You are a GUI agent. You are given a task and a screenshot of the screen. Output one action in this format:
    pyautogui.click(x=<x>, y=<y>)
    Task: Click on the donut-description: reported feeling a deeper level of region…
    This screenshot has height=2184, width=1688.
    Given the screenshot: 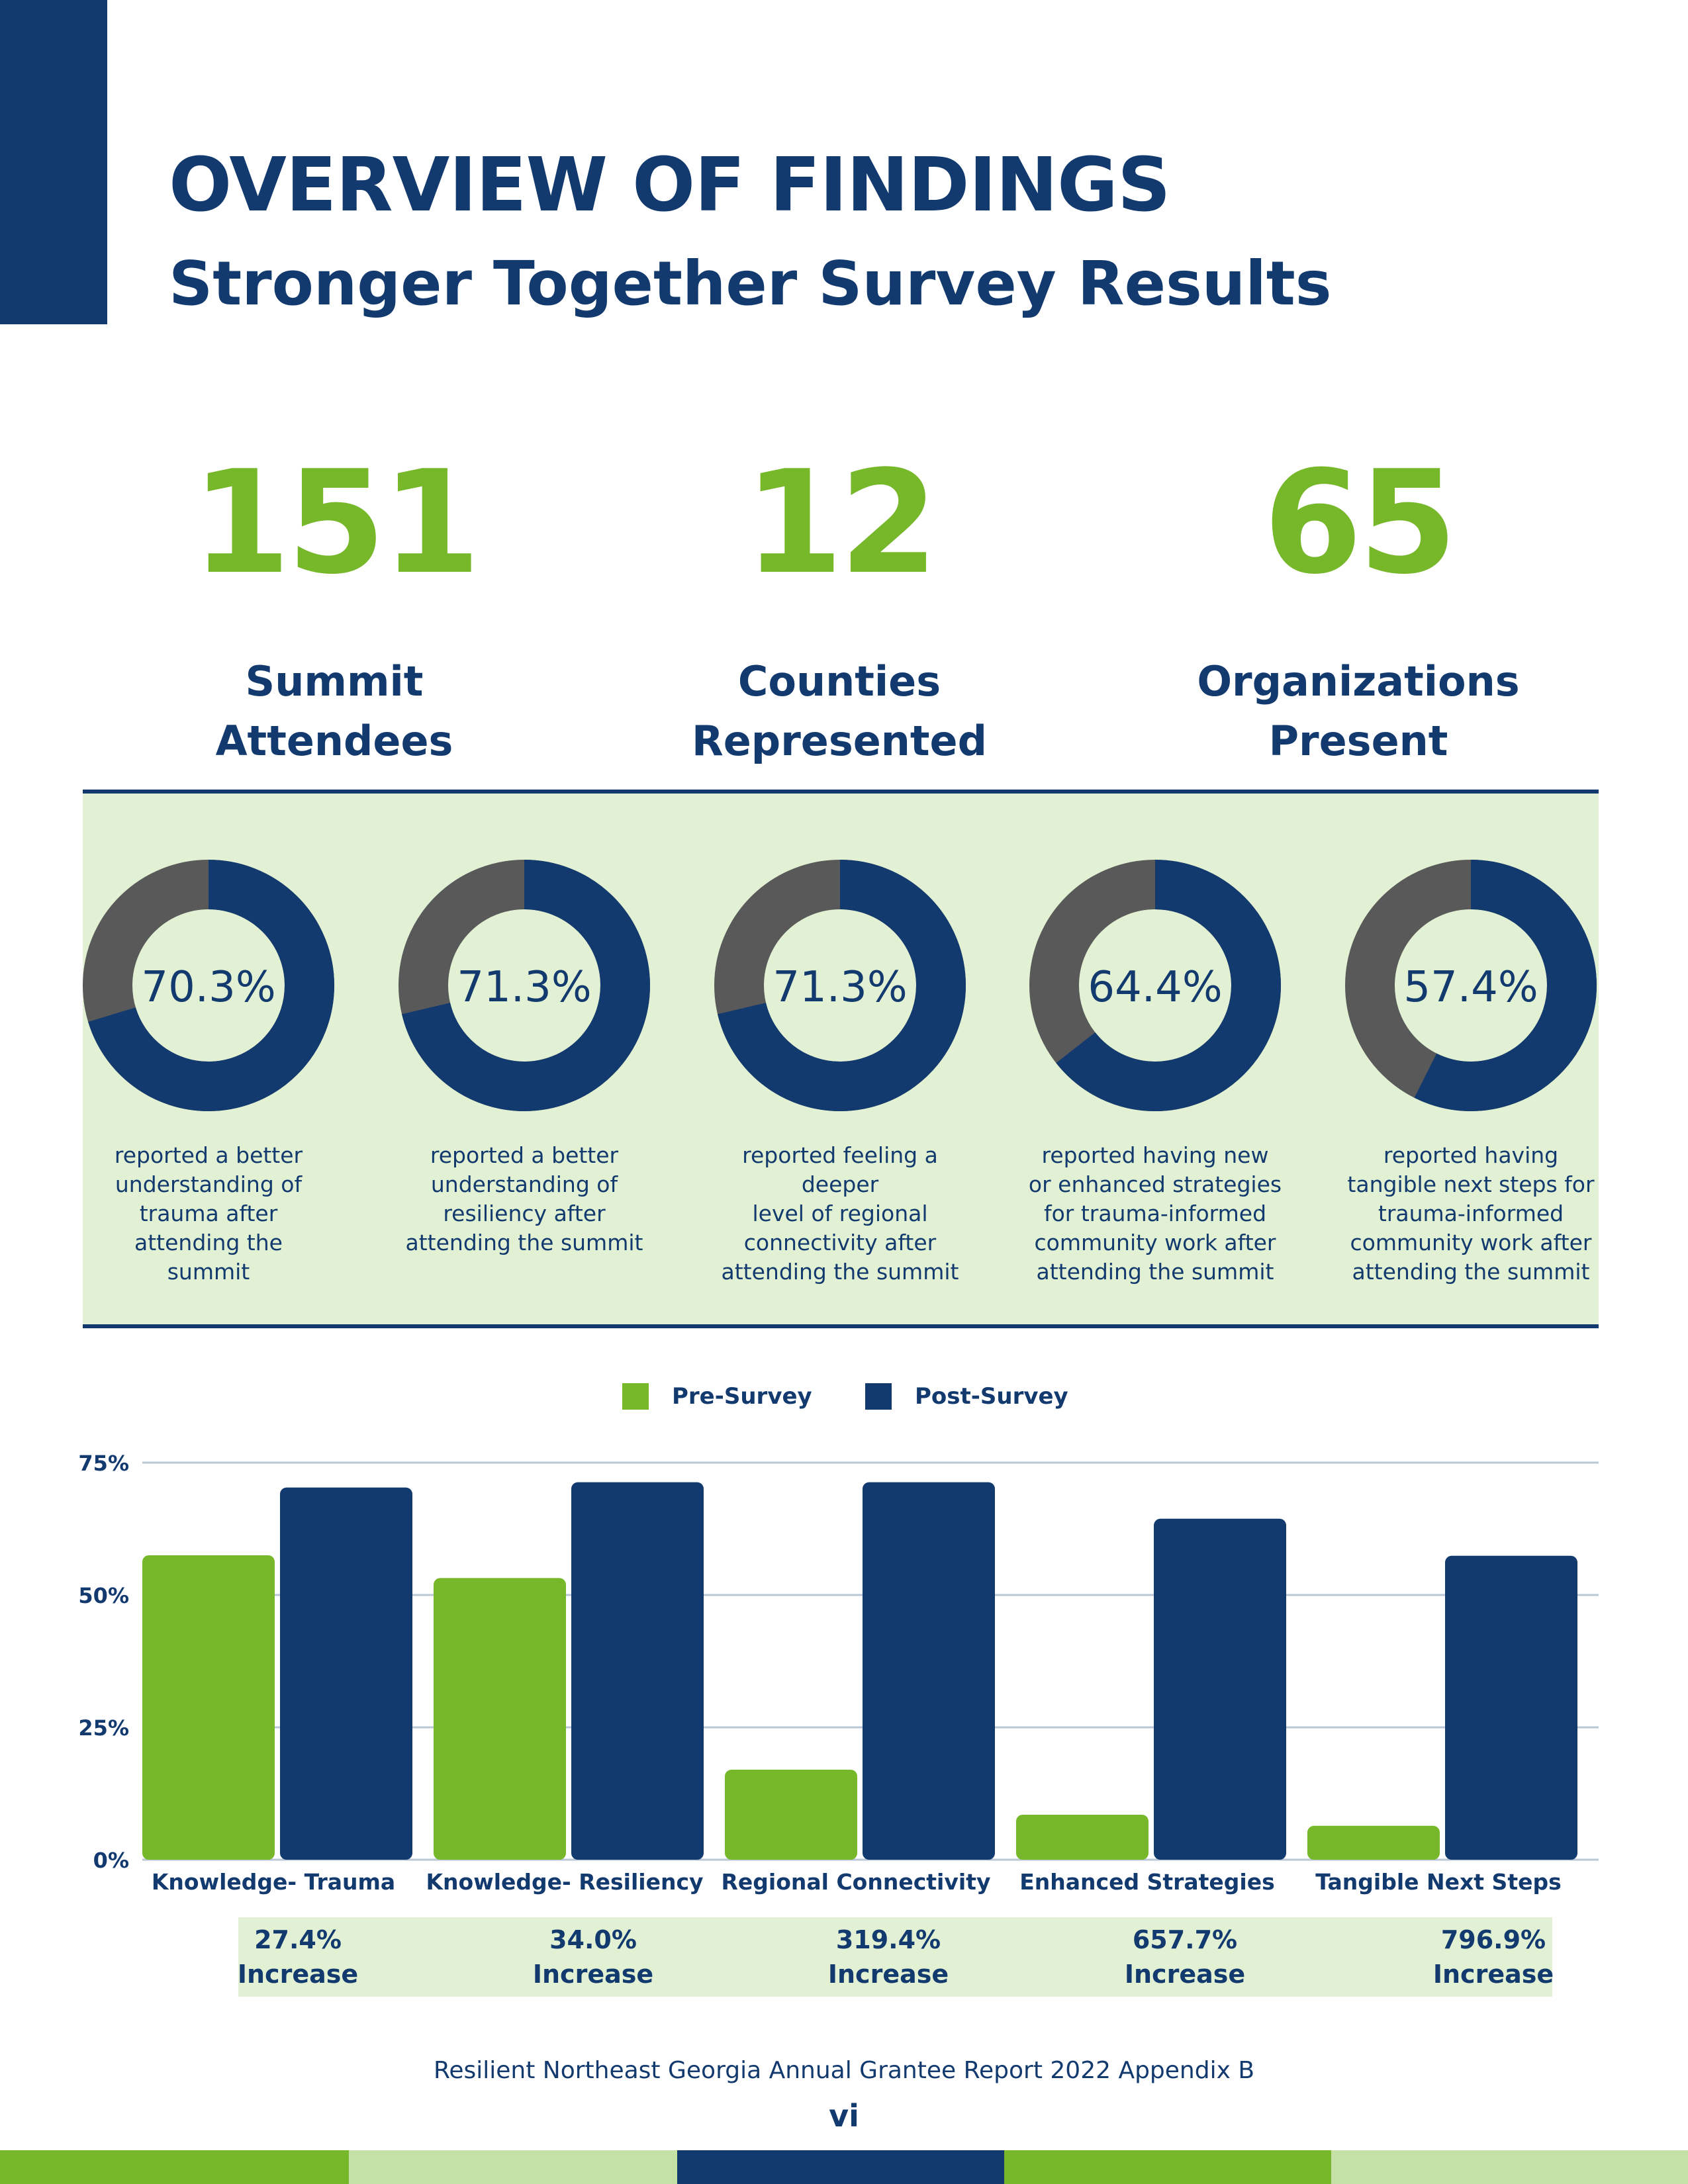 What is the action you would take?
    pyautogui.click(x=840, y=1214)
    